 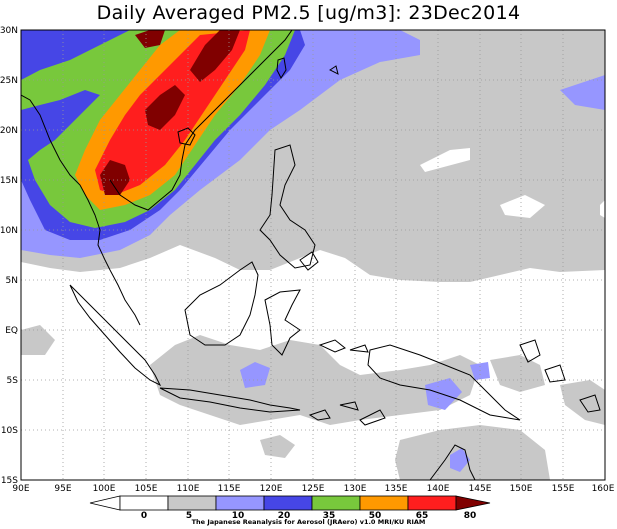 I want to click on color-bar-label: 35, so click(x=329, y=516).